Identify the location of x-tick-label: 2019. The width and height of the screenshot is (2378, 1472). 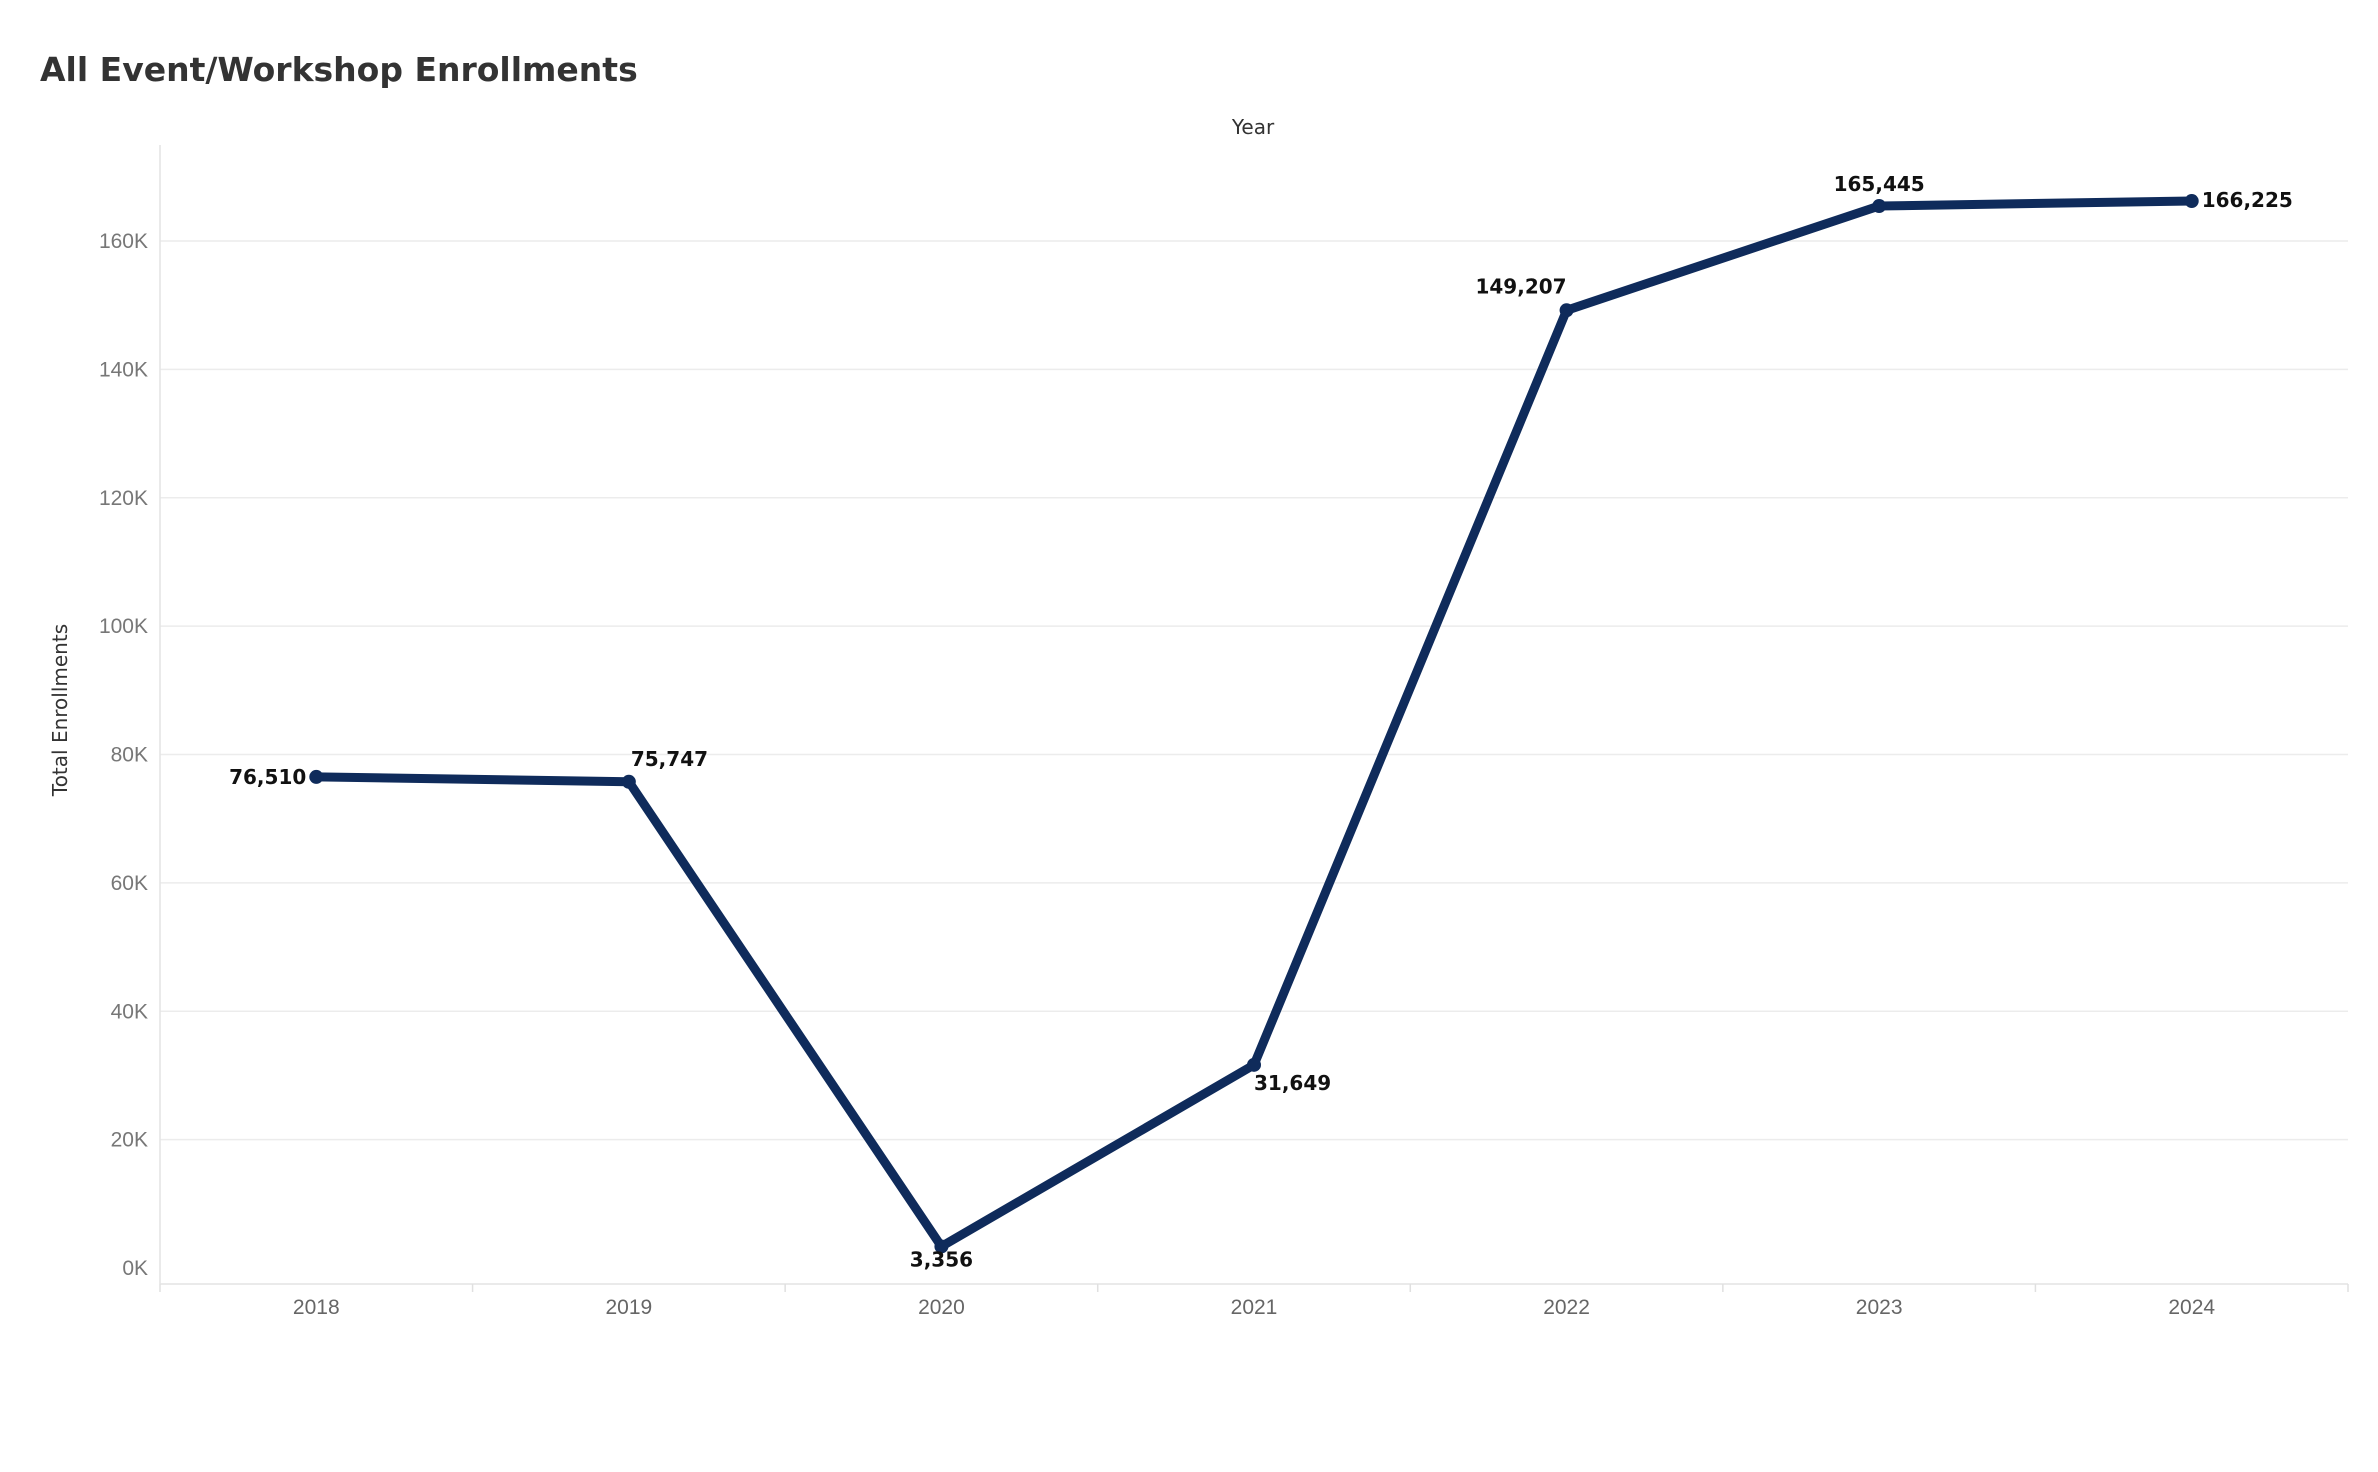
(628, 1307).